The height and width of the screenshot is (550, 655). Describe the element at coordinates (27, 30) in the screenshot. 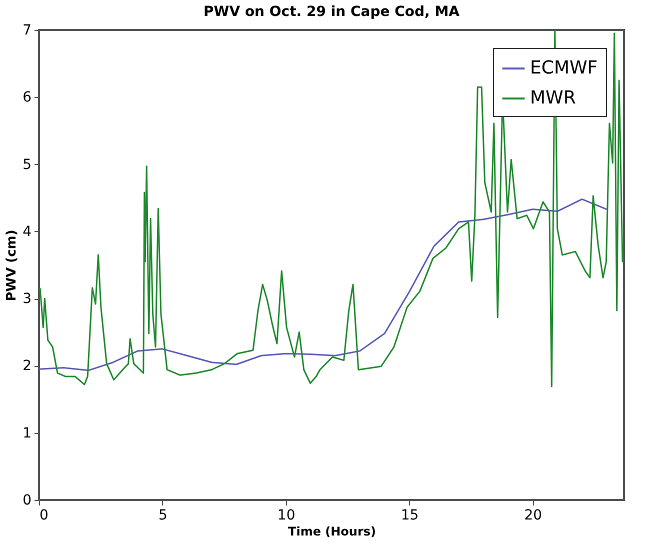

I see `y-tick-label: 7` at that location.